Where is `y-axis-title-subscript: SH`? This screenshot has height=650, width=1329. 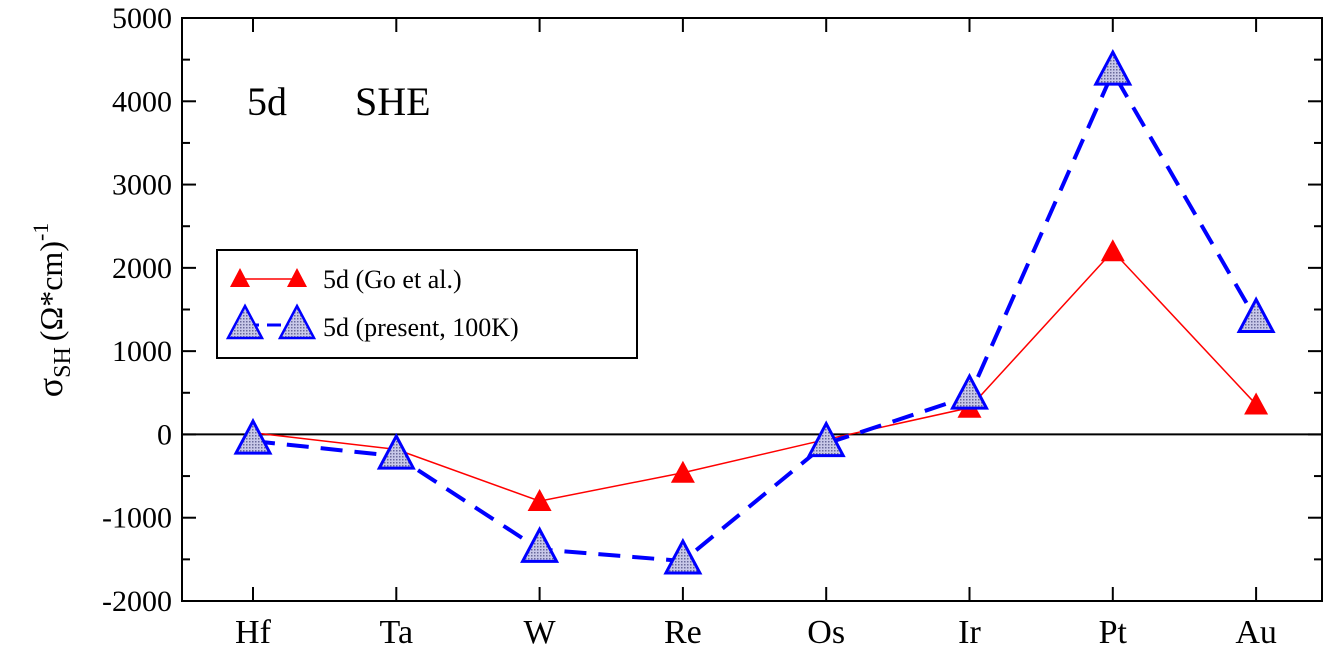 y-axis-title-subscript: SH is located at coordinates (63, 362).